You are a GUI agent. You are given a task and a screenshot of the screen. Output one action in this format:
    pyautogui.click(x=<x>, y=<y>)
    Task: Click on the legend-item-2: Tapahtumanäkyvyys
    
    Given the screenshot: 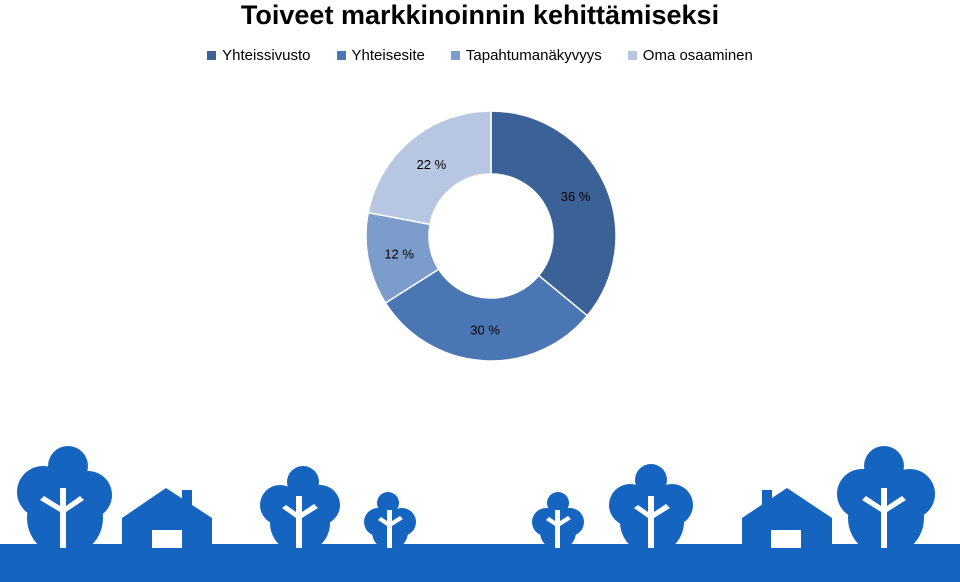 What is the action you would take?
    pyautogui.click(x=526, y=55)
    